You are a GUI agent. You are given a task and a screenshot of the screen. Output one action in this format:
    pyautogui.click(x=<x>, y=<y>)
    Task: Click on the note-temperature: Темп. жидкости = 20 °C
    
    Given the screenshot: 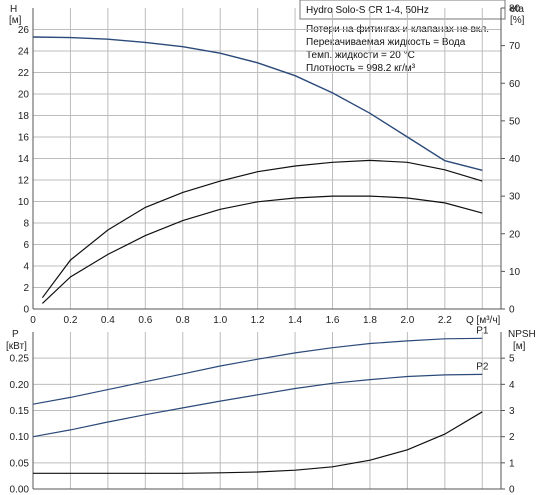 What is the action you would take?
    pyautogui.click(x=360, y=55)
    